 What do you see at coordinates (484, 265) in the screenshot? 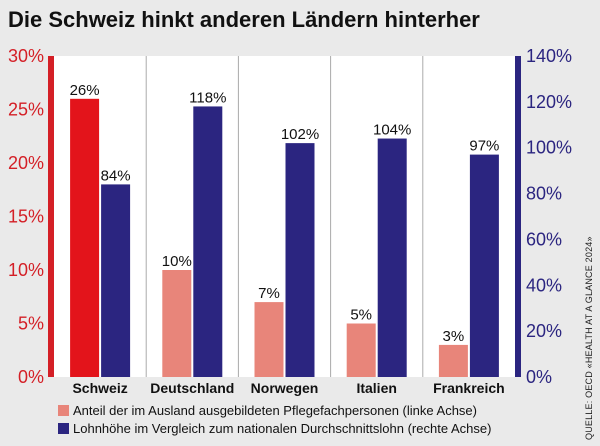
I see `bar-right-frankreich` at bounding box center [484, 265].